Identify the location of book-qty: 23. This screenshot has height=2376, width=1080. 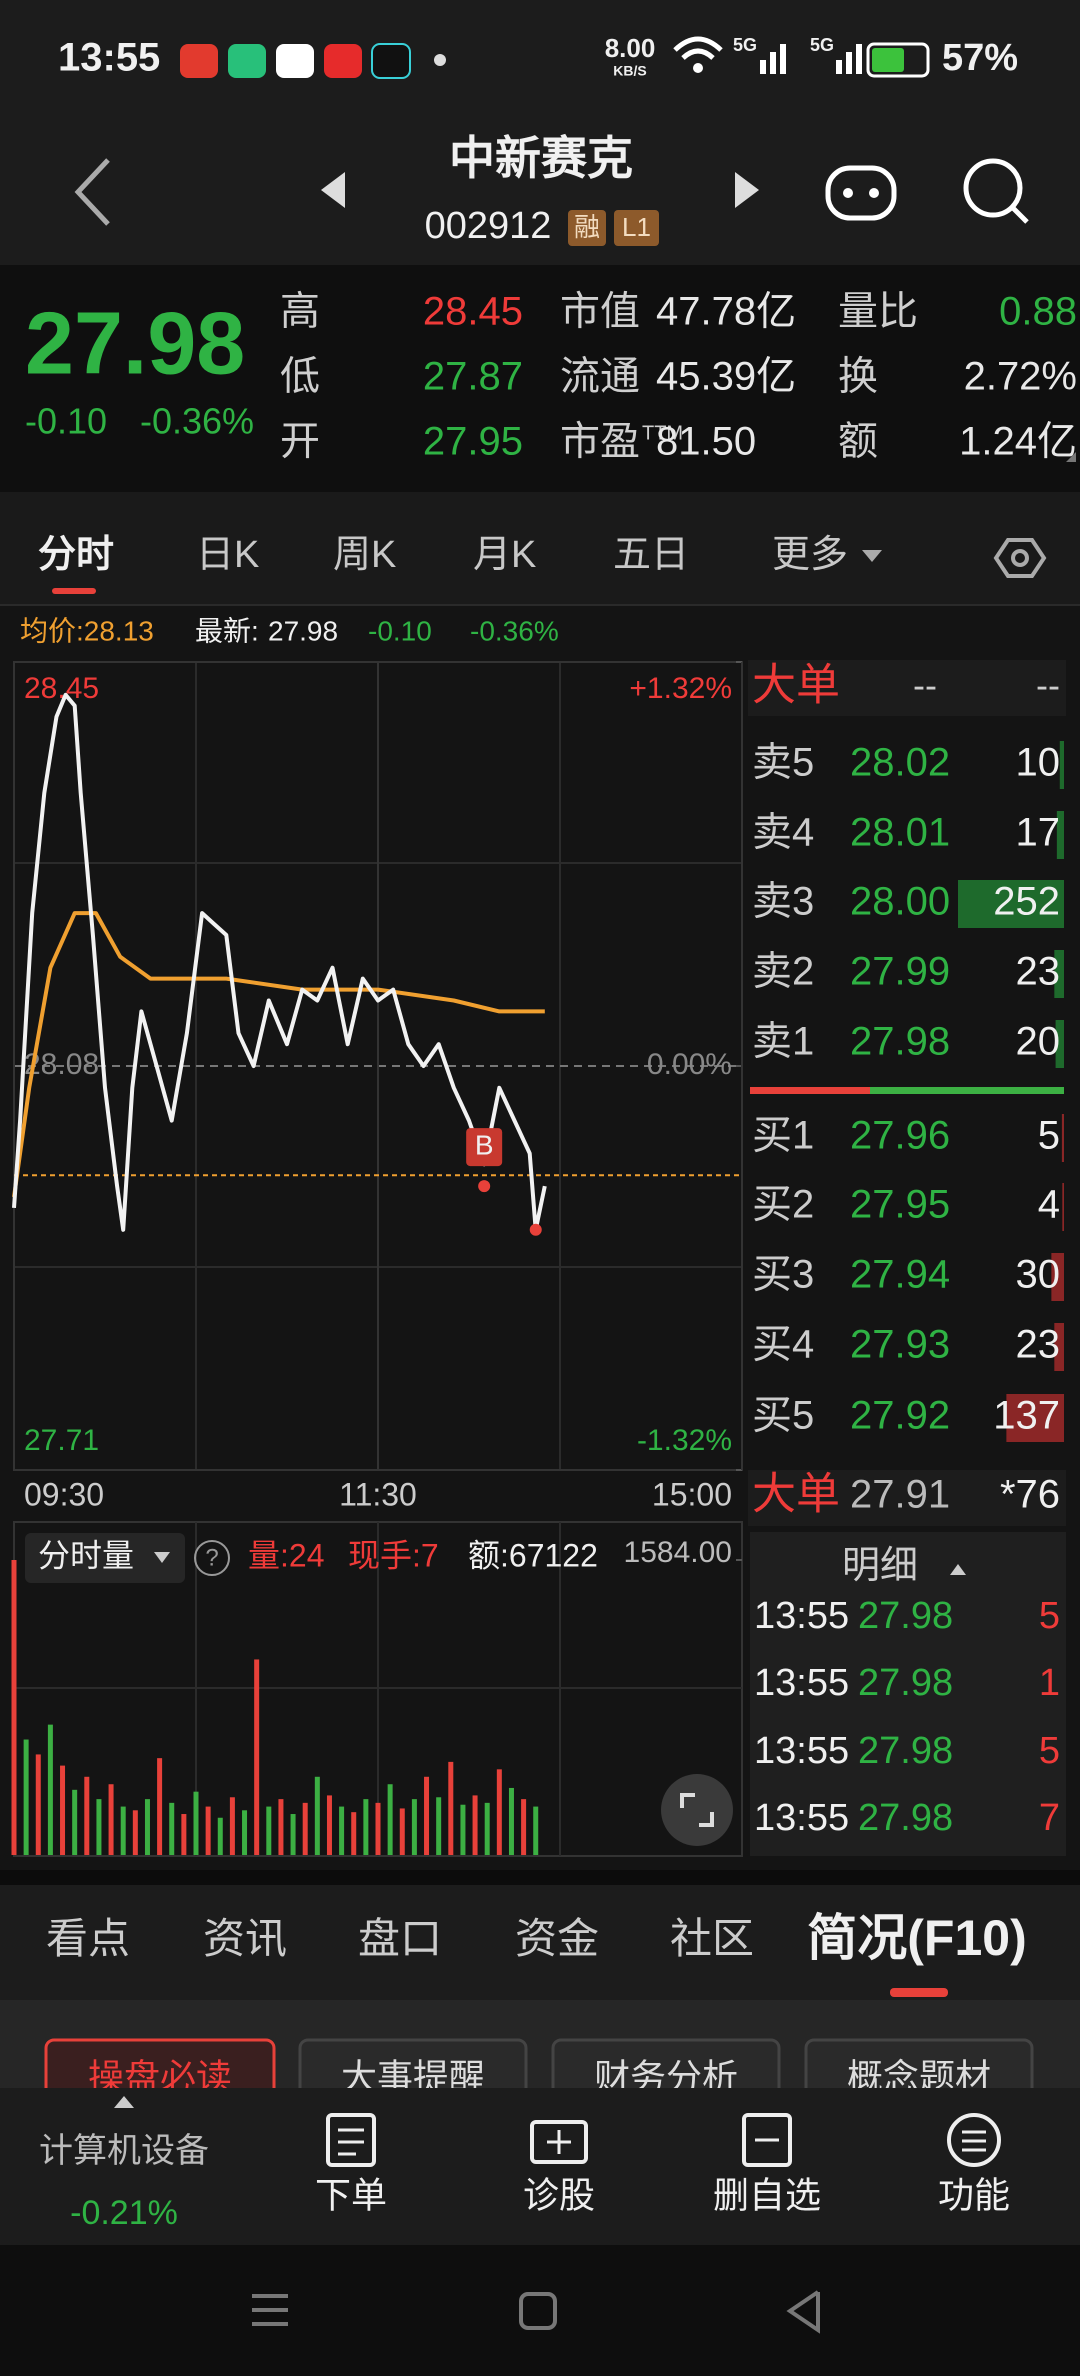
(1038, 1345).